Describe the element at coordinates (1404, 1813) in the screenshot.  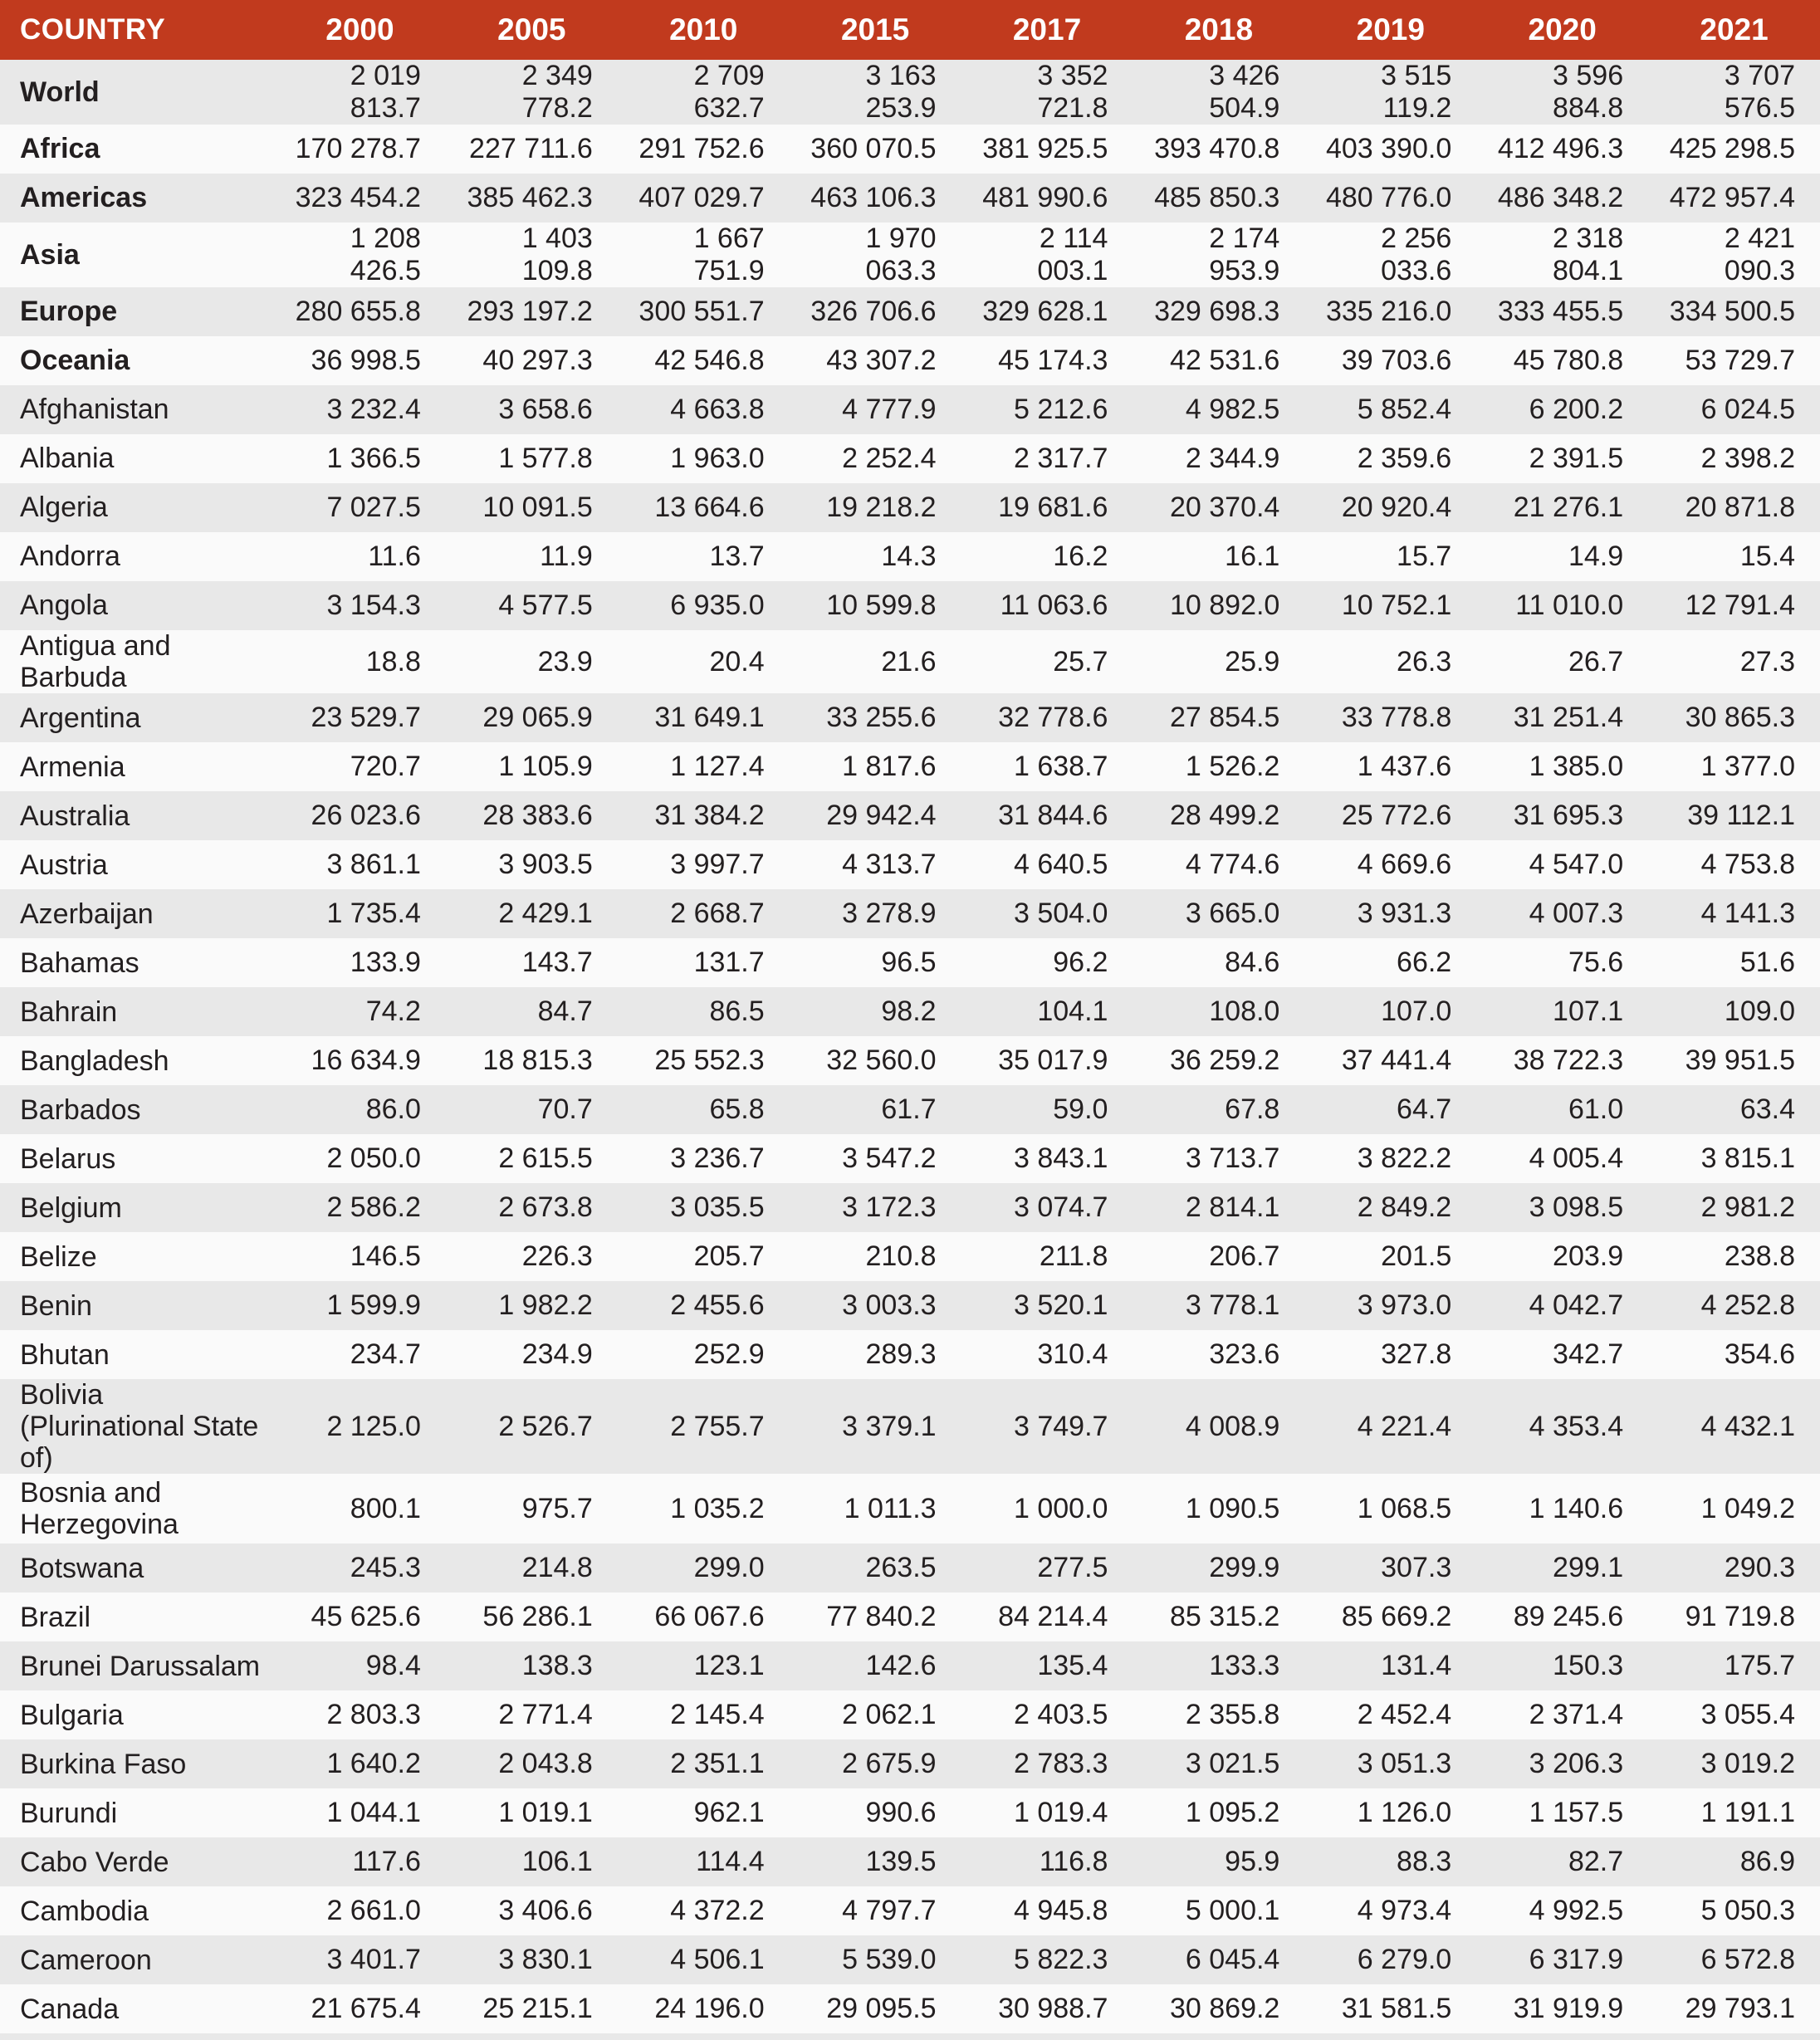
I see `value-cell: 1 126.0` at that location.